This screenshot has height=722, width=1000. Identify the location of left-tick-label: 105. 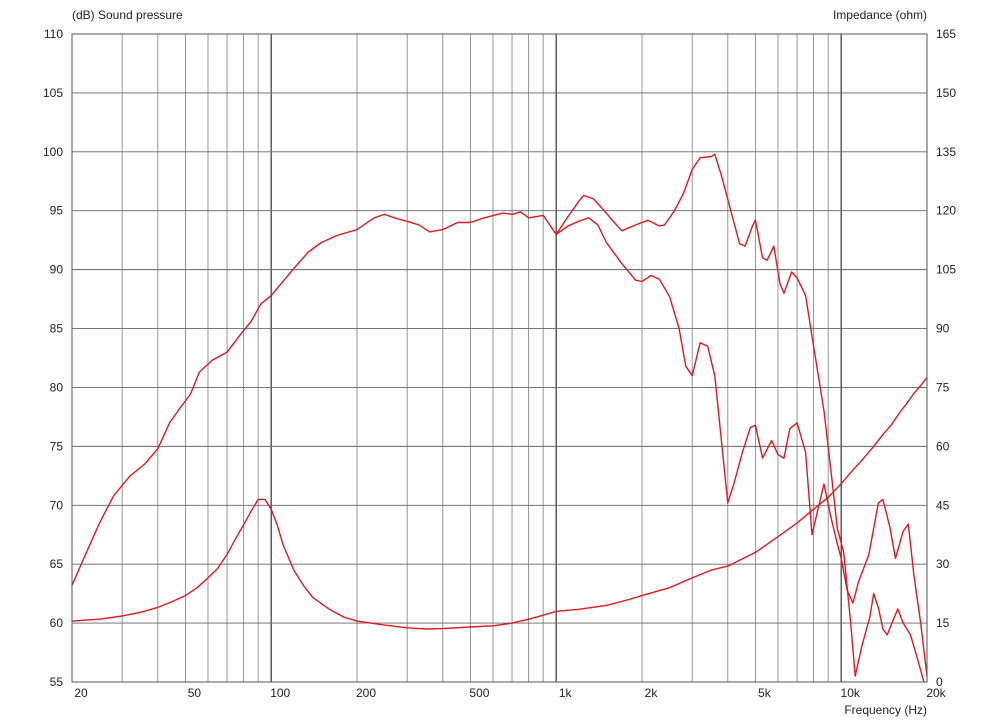
(53, 93).